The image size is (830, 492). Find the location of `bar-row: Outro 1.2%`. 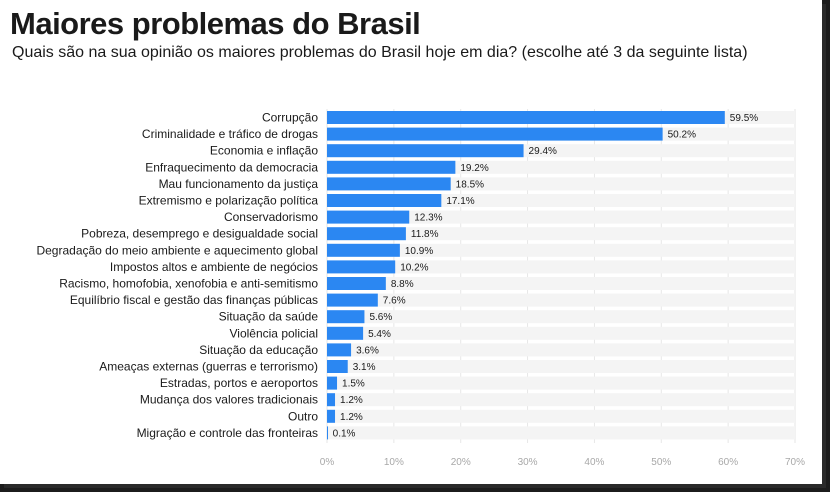

bar-row: Outro 1.2% is located at coordinates (541, 416).